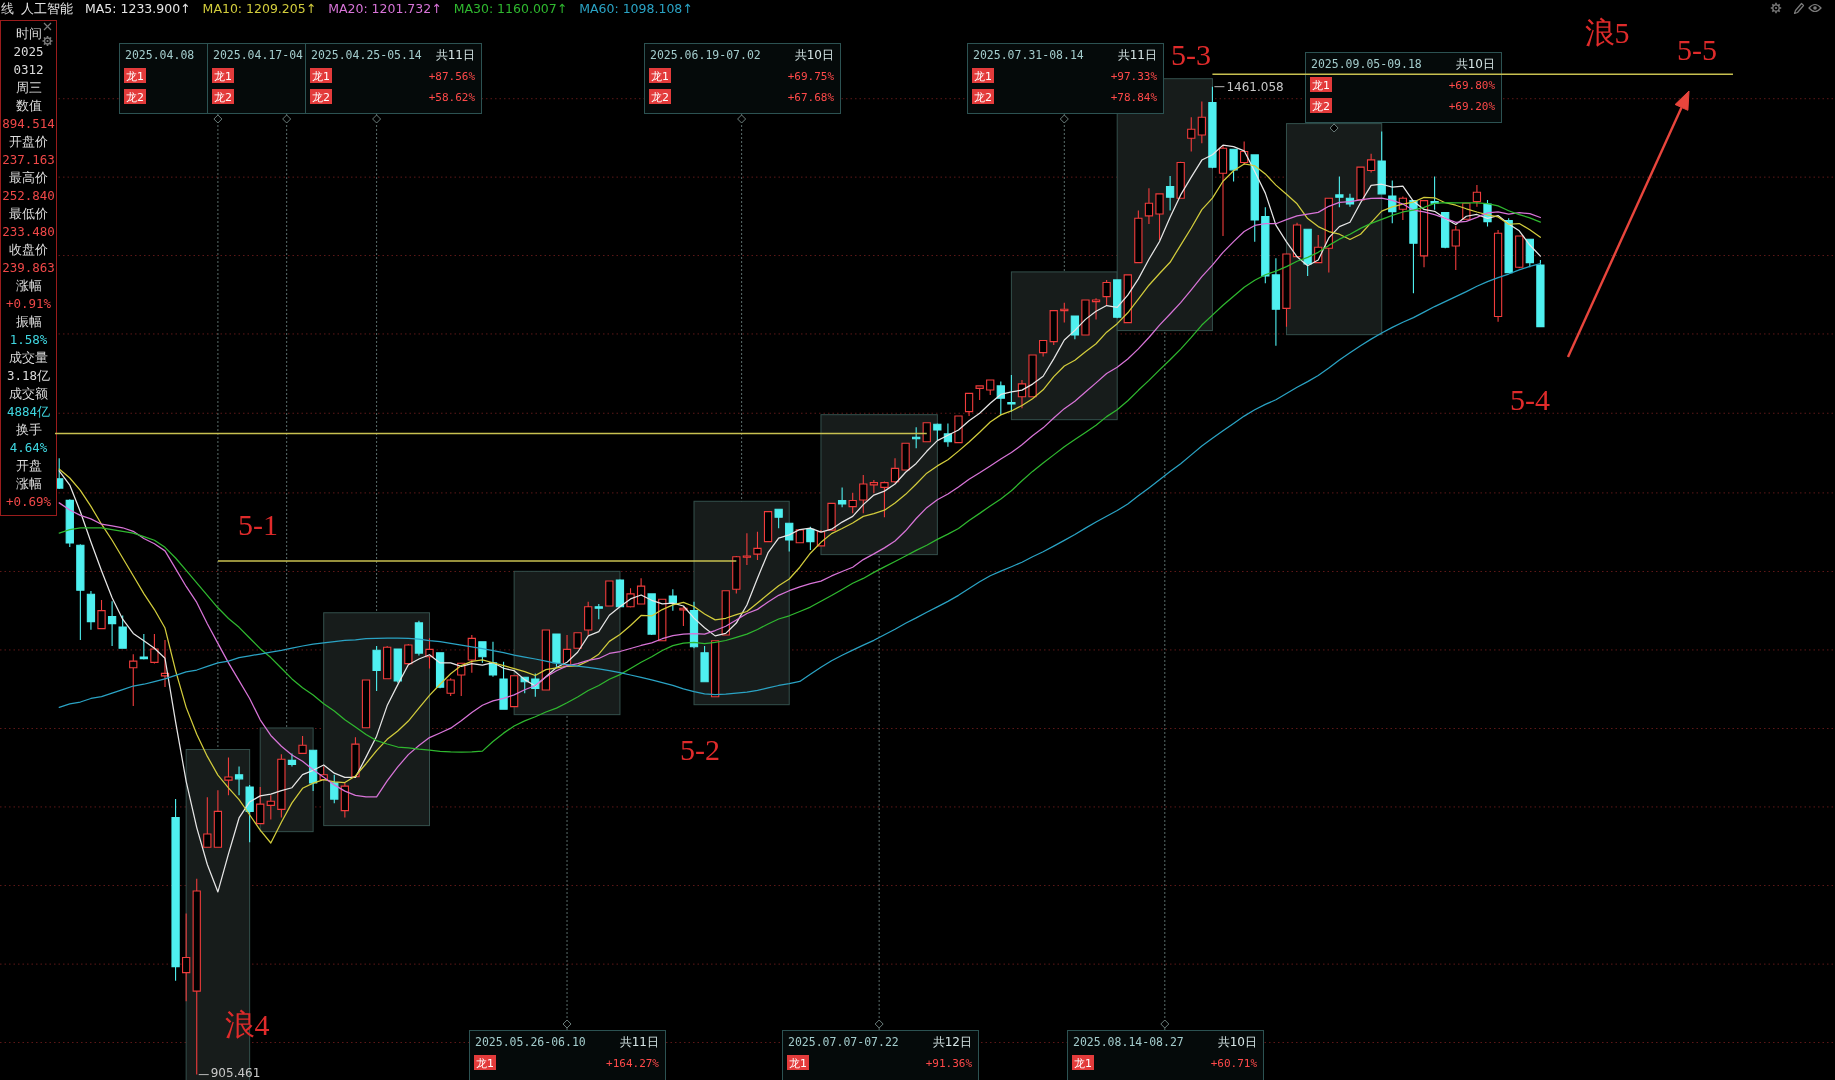 The image size is (1835, 1080). I want to click on text: 4884亿, so click(28, 411).